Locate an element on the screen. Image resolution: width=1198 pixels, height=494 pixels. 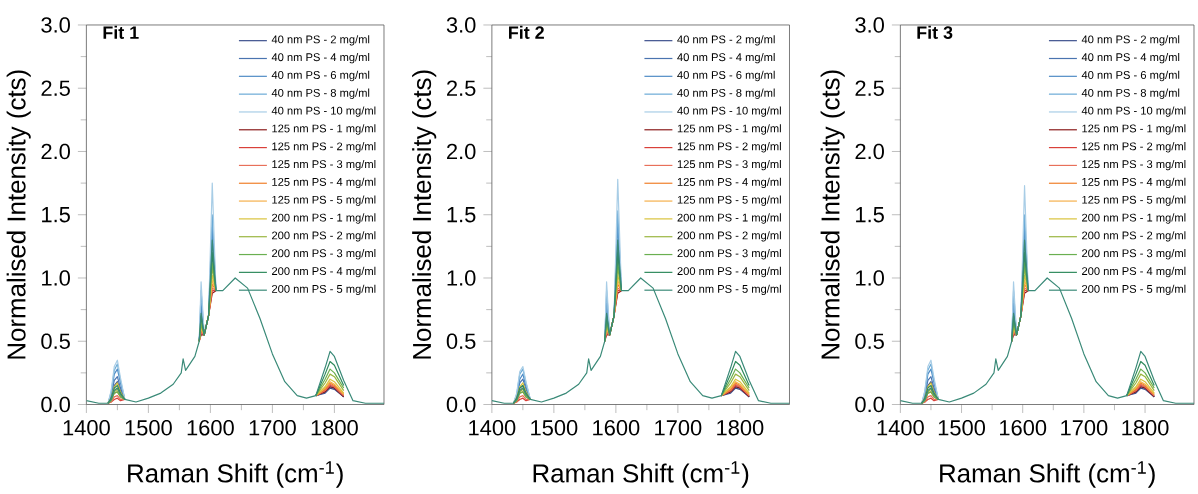
chart-title: Fit 1 is located at coordinates (121, 32).